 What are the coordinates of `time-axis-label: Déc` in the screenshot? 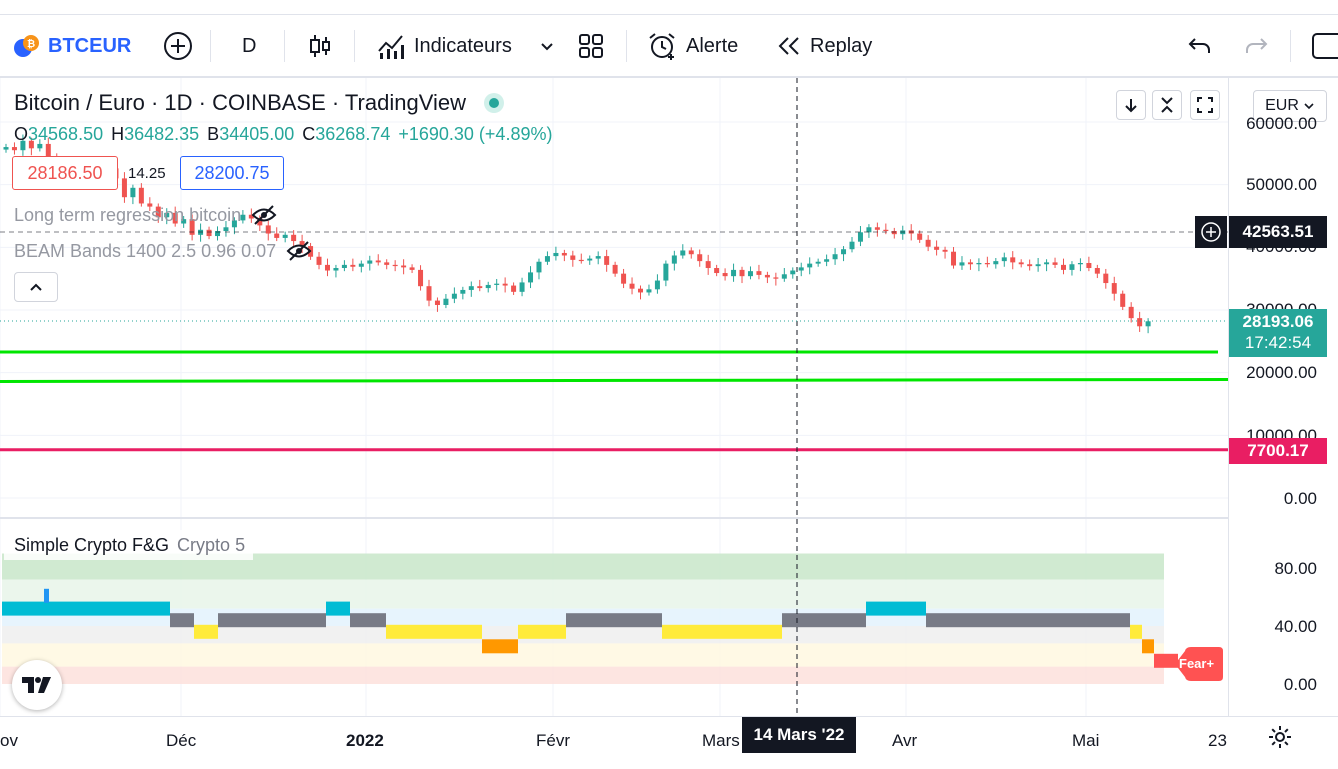 It's located at (181, 740).